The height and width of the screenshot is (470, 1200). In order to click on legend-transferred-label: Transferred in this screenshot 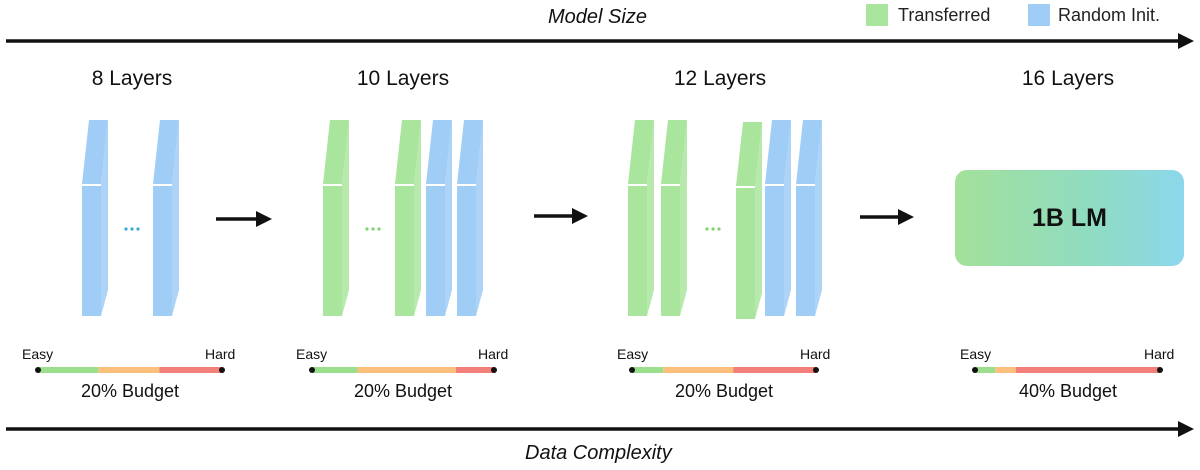, I will do `click(944, 15)`.